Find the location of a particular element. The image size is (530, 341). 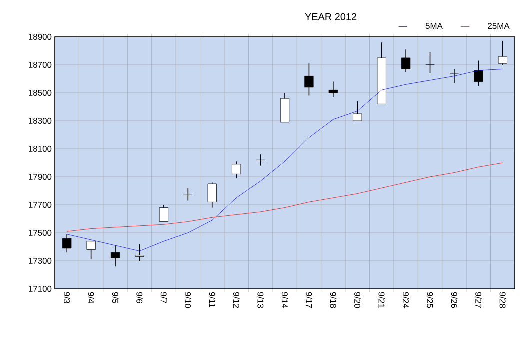

x-tick-label: 9/17 is located at coordinates (309, 300).